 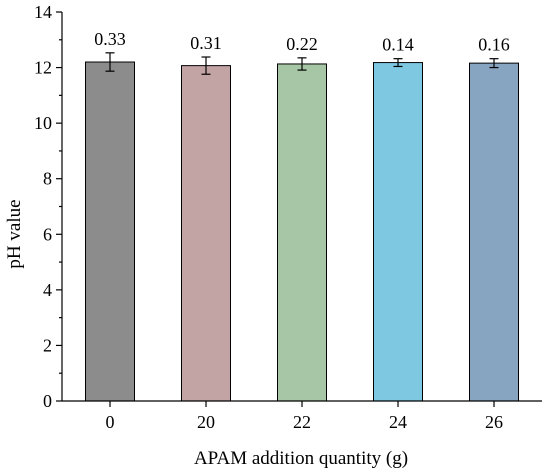 I want to click on x-tick-label: 26, so click(x=494, y=422).